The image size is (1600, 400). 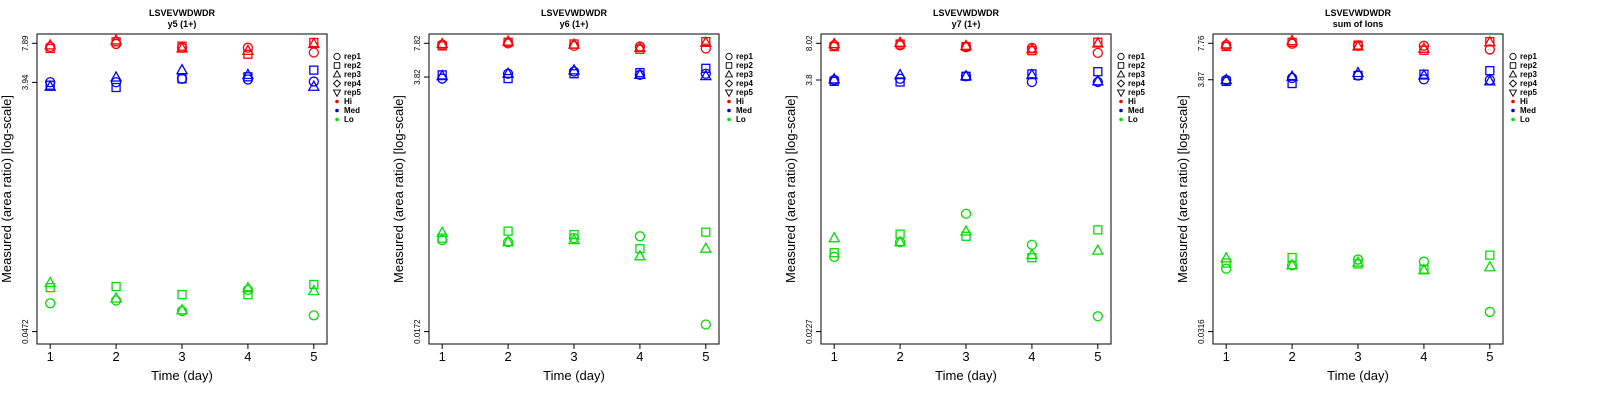 What do you see at coordinates (574, 24) in the screenshot?
I see `chart-subtitle: y6 (1+)` at bounding box center [574, 24].